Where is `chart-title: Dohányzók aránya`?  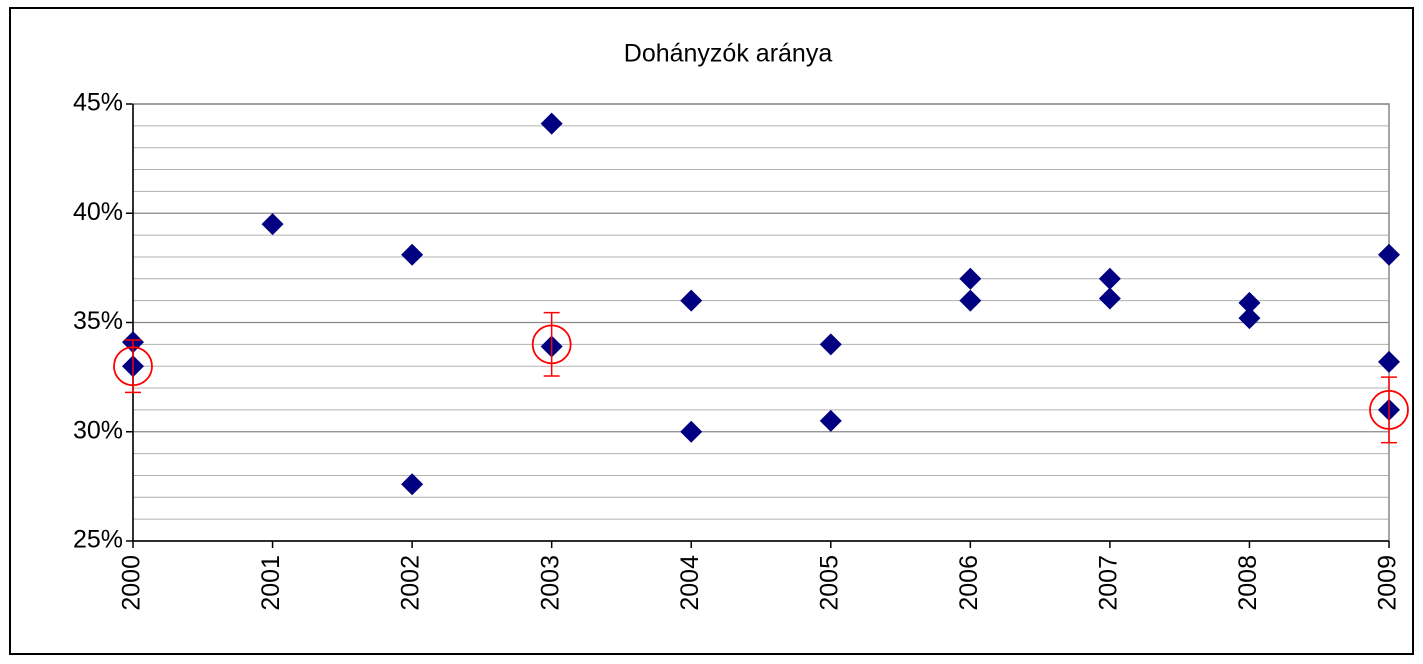
chart-title: Dohányzók aránya is located at coordinates (728, 54).